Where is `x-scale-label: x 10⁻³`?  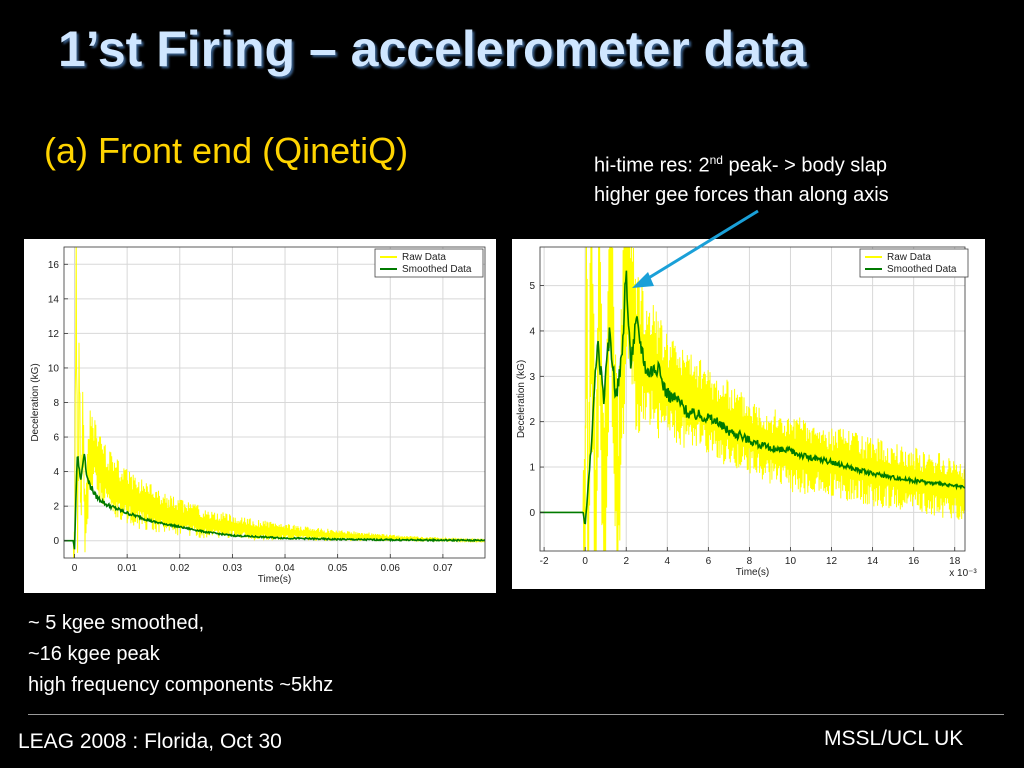 x-scale-label: x 10⁻³ is located at coordinates (963, 573).